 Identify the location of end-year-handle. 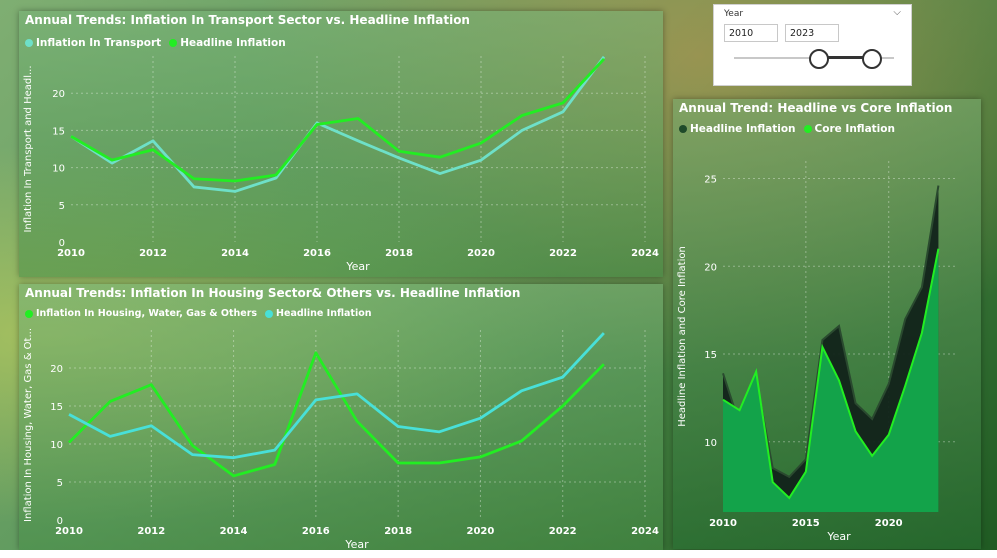
(872, 59).